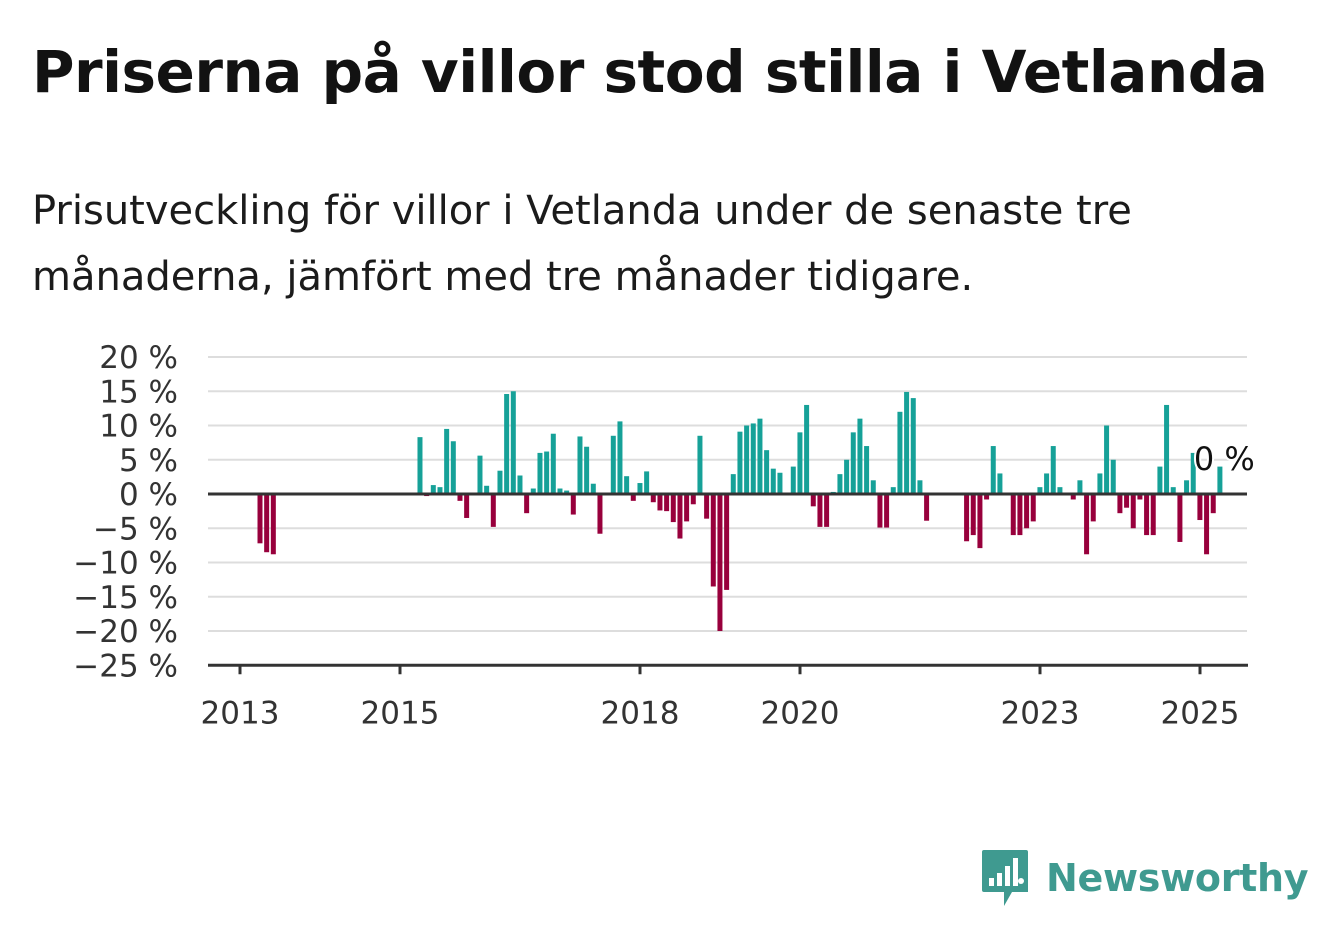 This screenshot has height=939, width=1322. Describe the element at coordinates (125, 564) in the screenshot. I see `y-tick-label: −10 %` at that location.